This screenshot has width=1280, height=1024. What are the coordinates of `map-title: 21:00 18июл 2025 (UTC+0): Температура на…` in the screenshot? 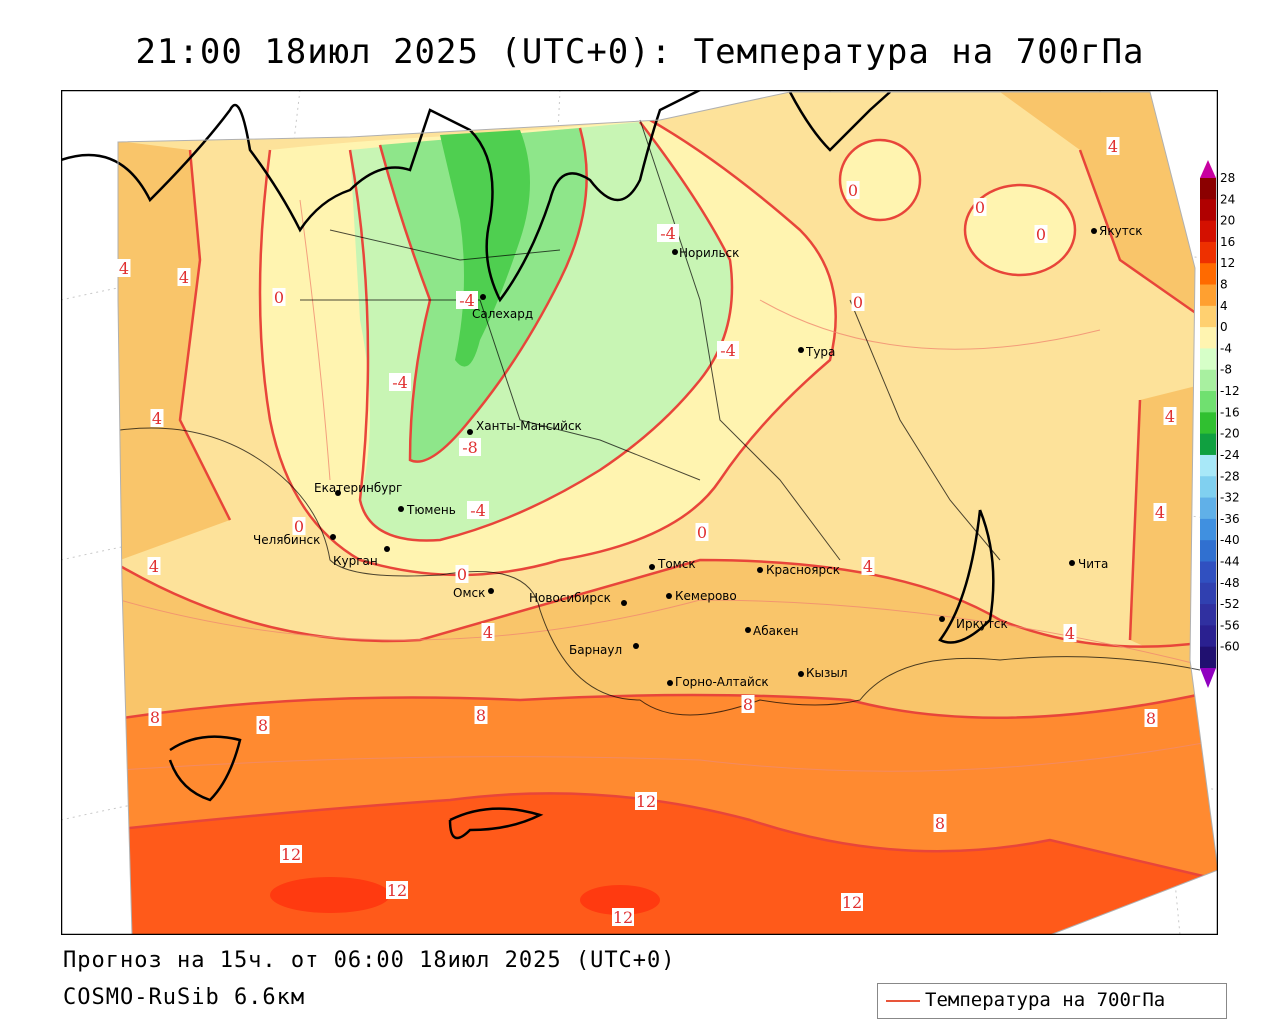 It's located at (640, 52).